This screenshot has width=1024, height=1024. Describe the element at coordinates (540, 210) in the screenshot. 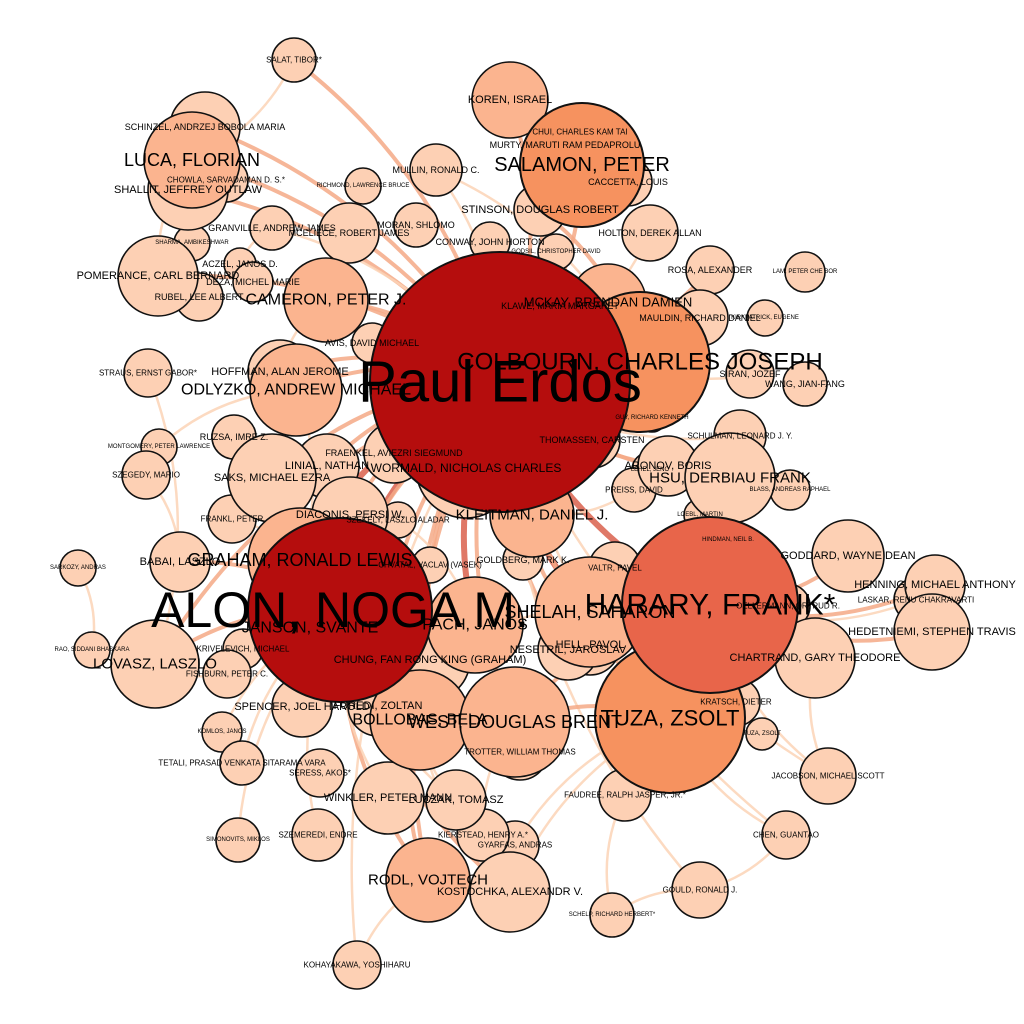

I see `author-label-stinson: STINSON, DOUGLAS ROBERT` at that location.